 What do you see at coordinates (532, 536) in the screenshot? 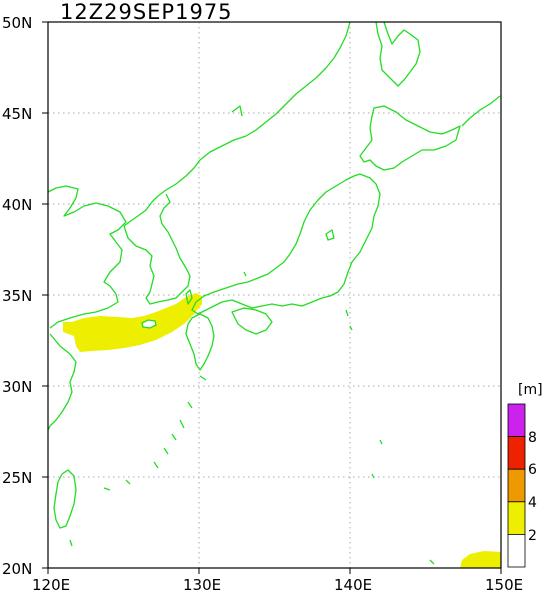
I see `colorbar-label-2: 2` at bounding box center [532, 536].